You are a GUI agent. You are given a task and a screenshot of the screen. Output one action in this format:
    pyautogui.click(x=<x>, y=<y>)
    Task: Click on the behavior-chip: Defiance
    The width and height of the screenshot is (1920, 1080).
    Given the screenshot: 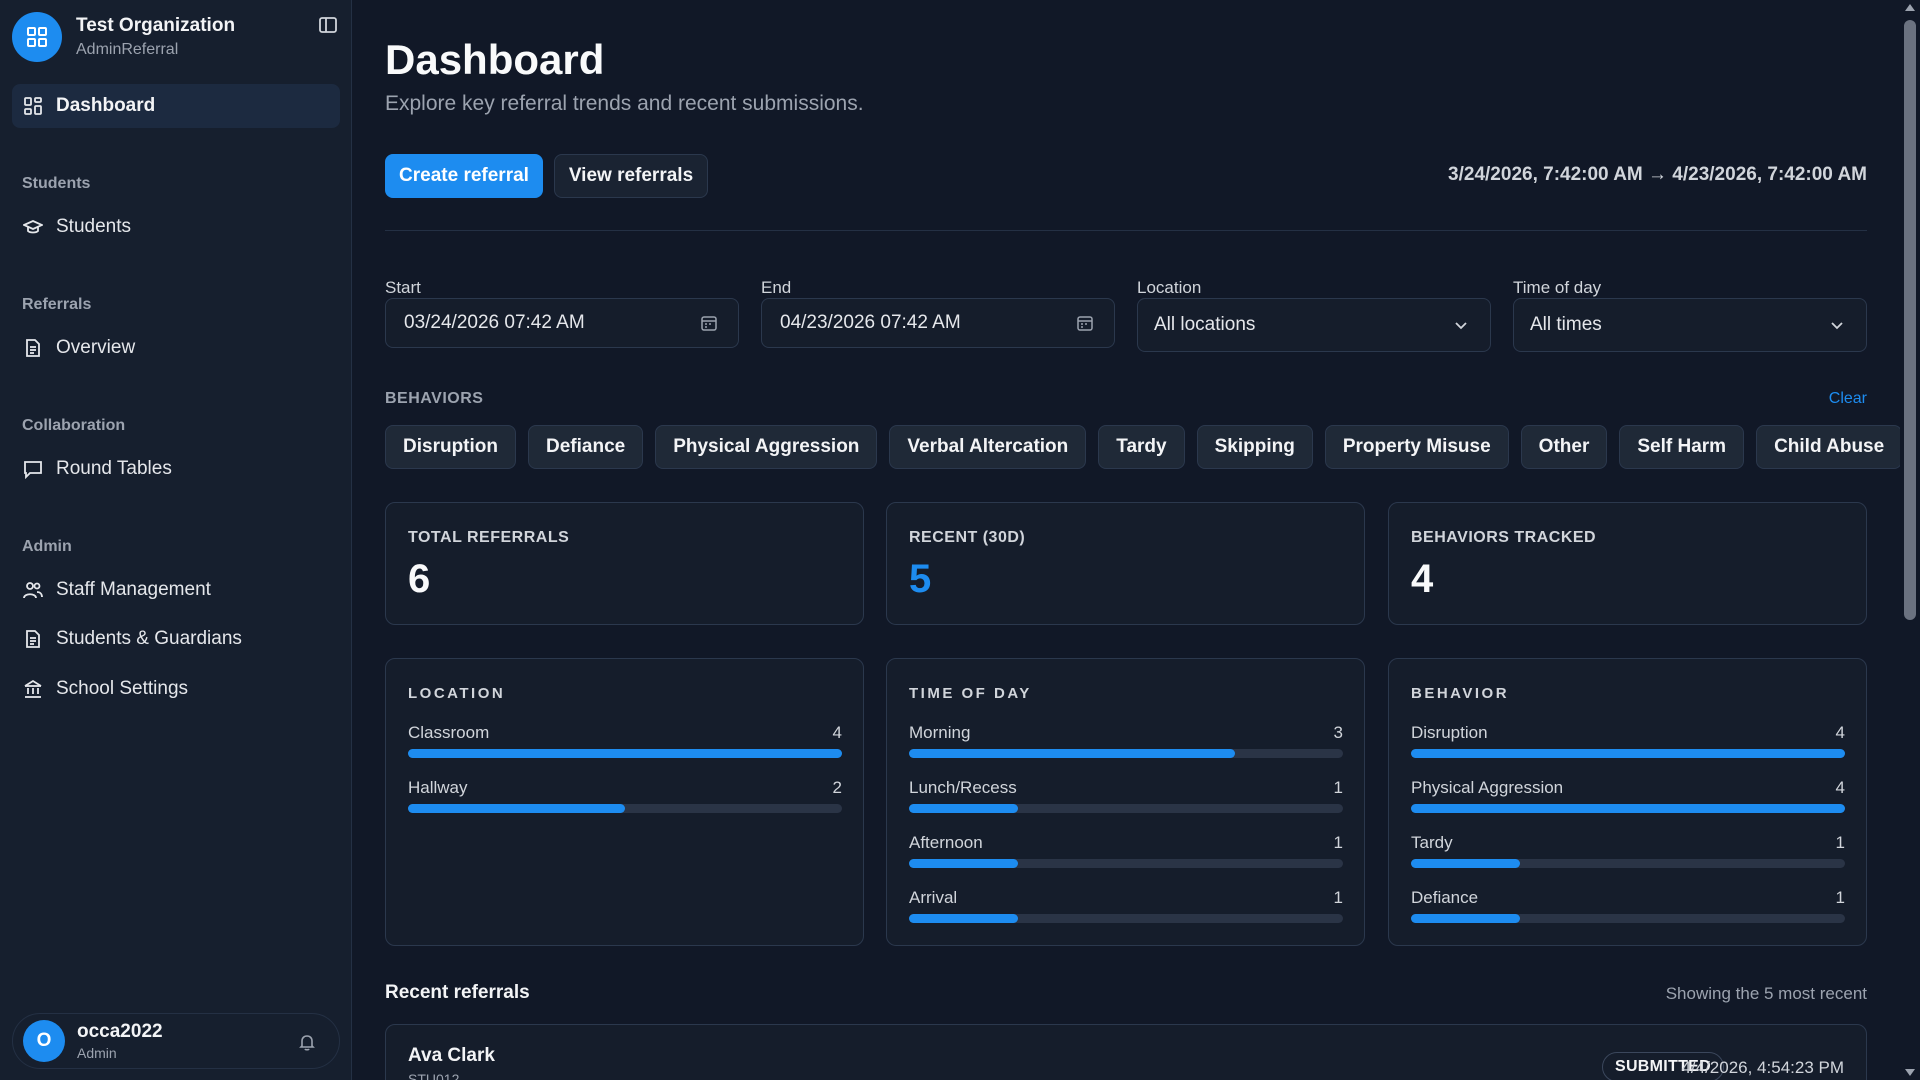 What is the action you would take?
    pyautogui.click(x=586, y=447)
    